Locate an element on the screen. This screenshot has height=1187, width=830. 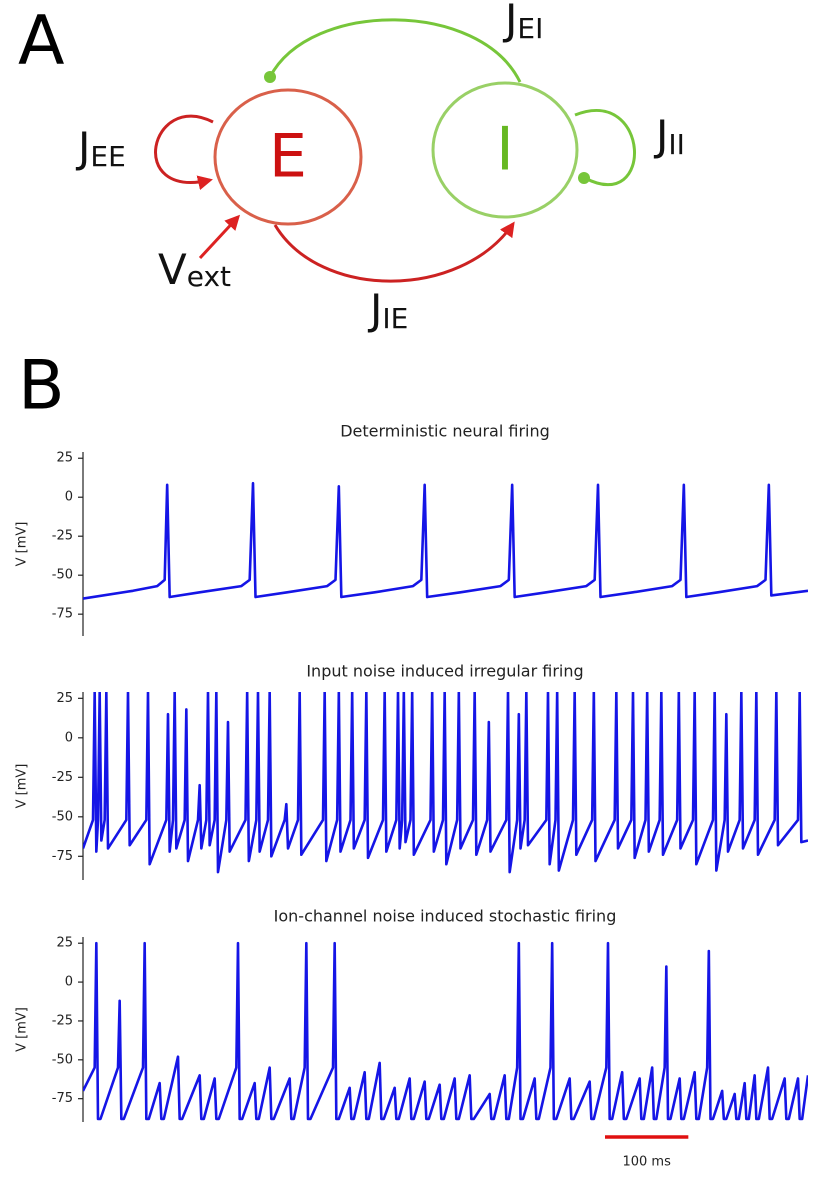
edge-label: JIE is located at coordinates (387, 310).